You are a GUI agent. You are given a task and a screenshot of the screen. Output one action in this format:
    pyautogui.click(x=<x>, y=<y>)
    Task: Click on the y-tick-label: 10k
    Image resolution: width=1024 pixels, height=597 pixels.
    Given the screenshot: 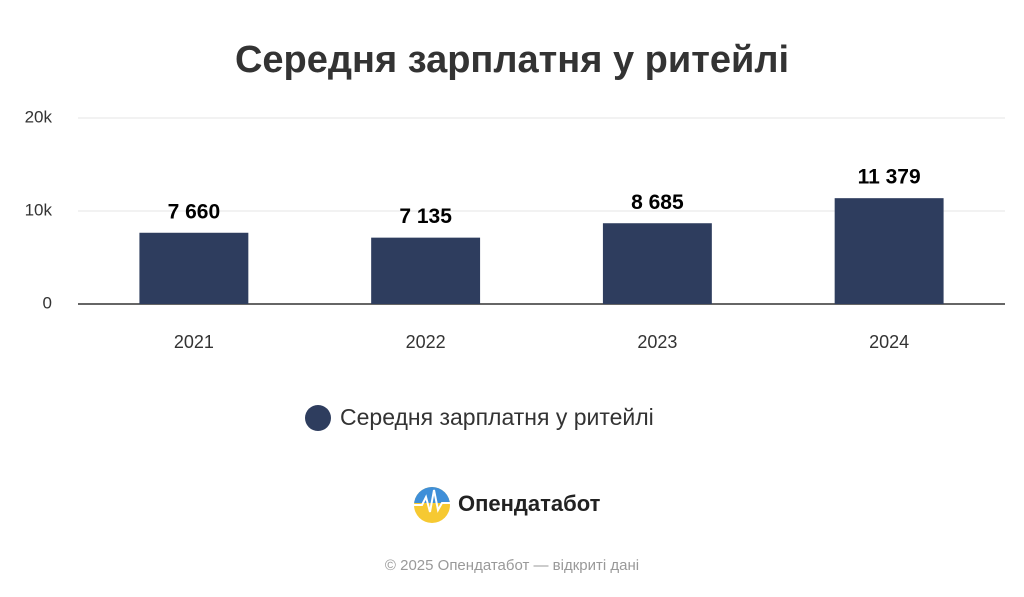 What is the action you would take?
    pyautogui.click(x=39, y=209)
    